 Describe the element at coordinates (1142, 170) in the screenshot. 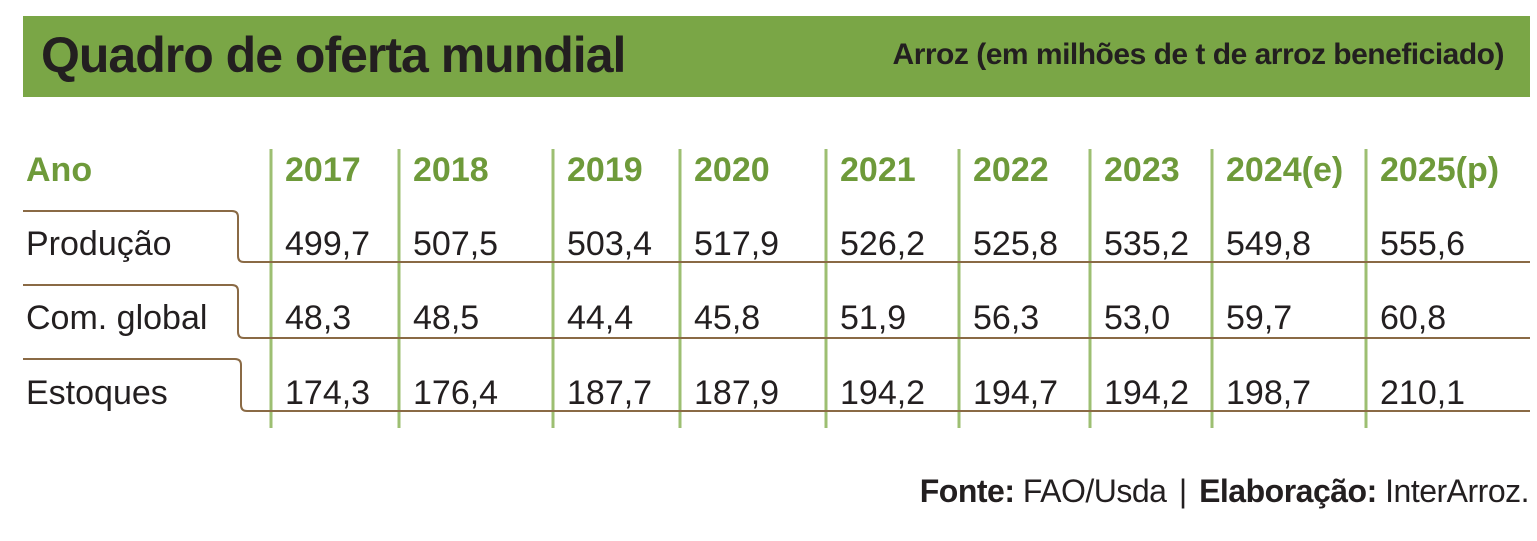

I see `column-header: 2023` at that location.